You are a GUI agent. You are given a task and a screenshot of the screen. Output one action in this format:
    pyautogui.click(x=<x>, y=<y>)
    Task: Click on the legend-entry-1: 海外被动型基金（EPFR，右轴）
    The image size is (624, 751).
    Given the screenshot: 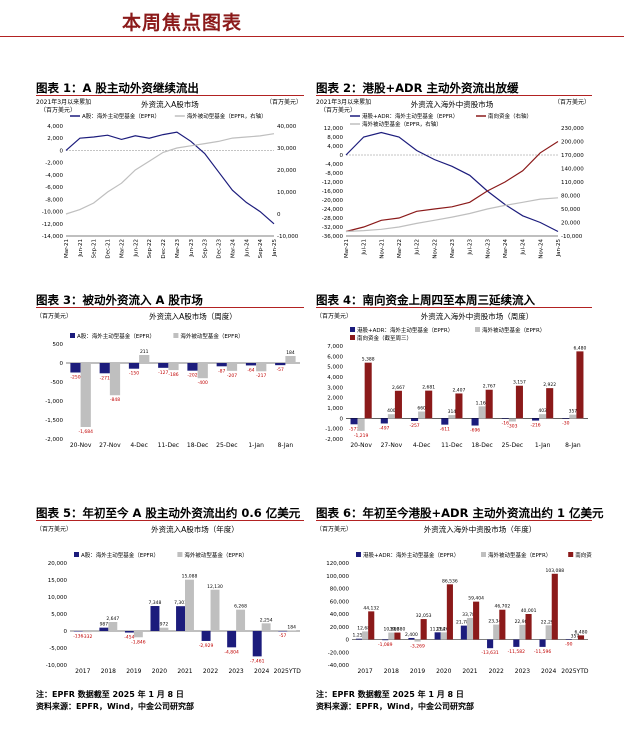 What is the action you would take?
    pyautogui.click(x=227, y=116)
    